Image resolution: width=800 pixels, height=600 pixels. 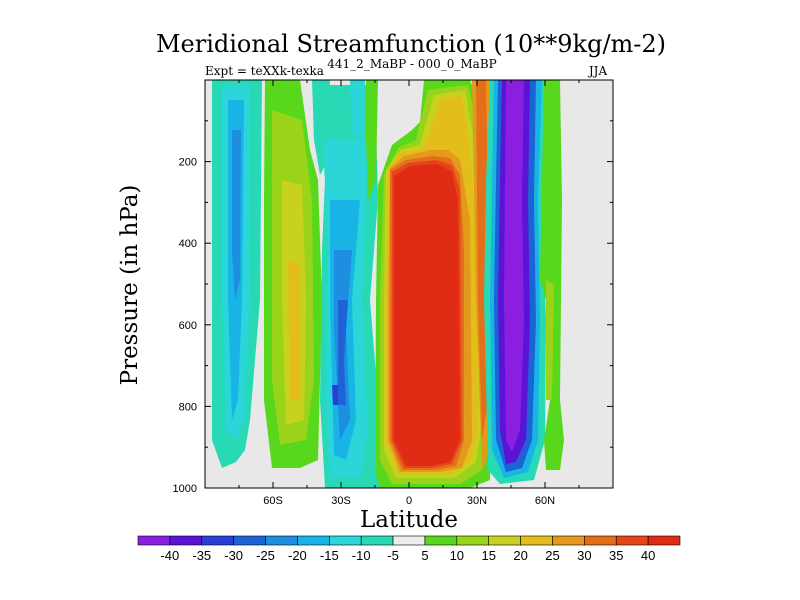 What do you see at coordinates (233, 555) in the screenshot?
I see `colorbar-label: -30` at bounding box center [233, 555].